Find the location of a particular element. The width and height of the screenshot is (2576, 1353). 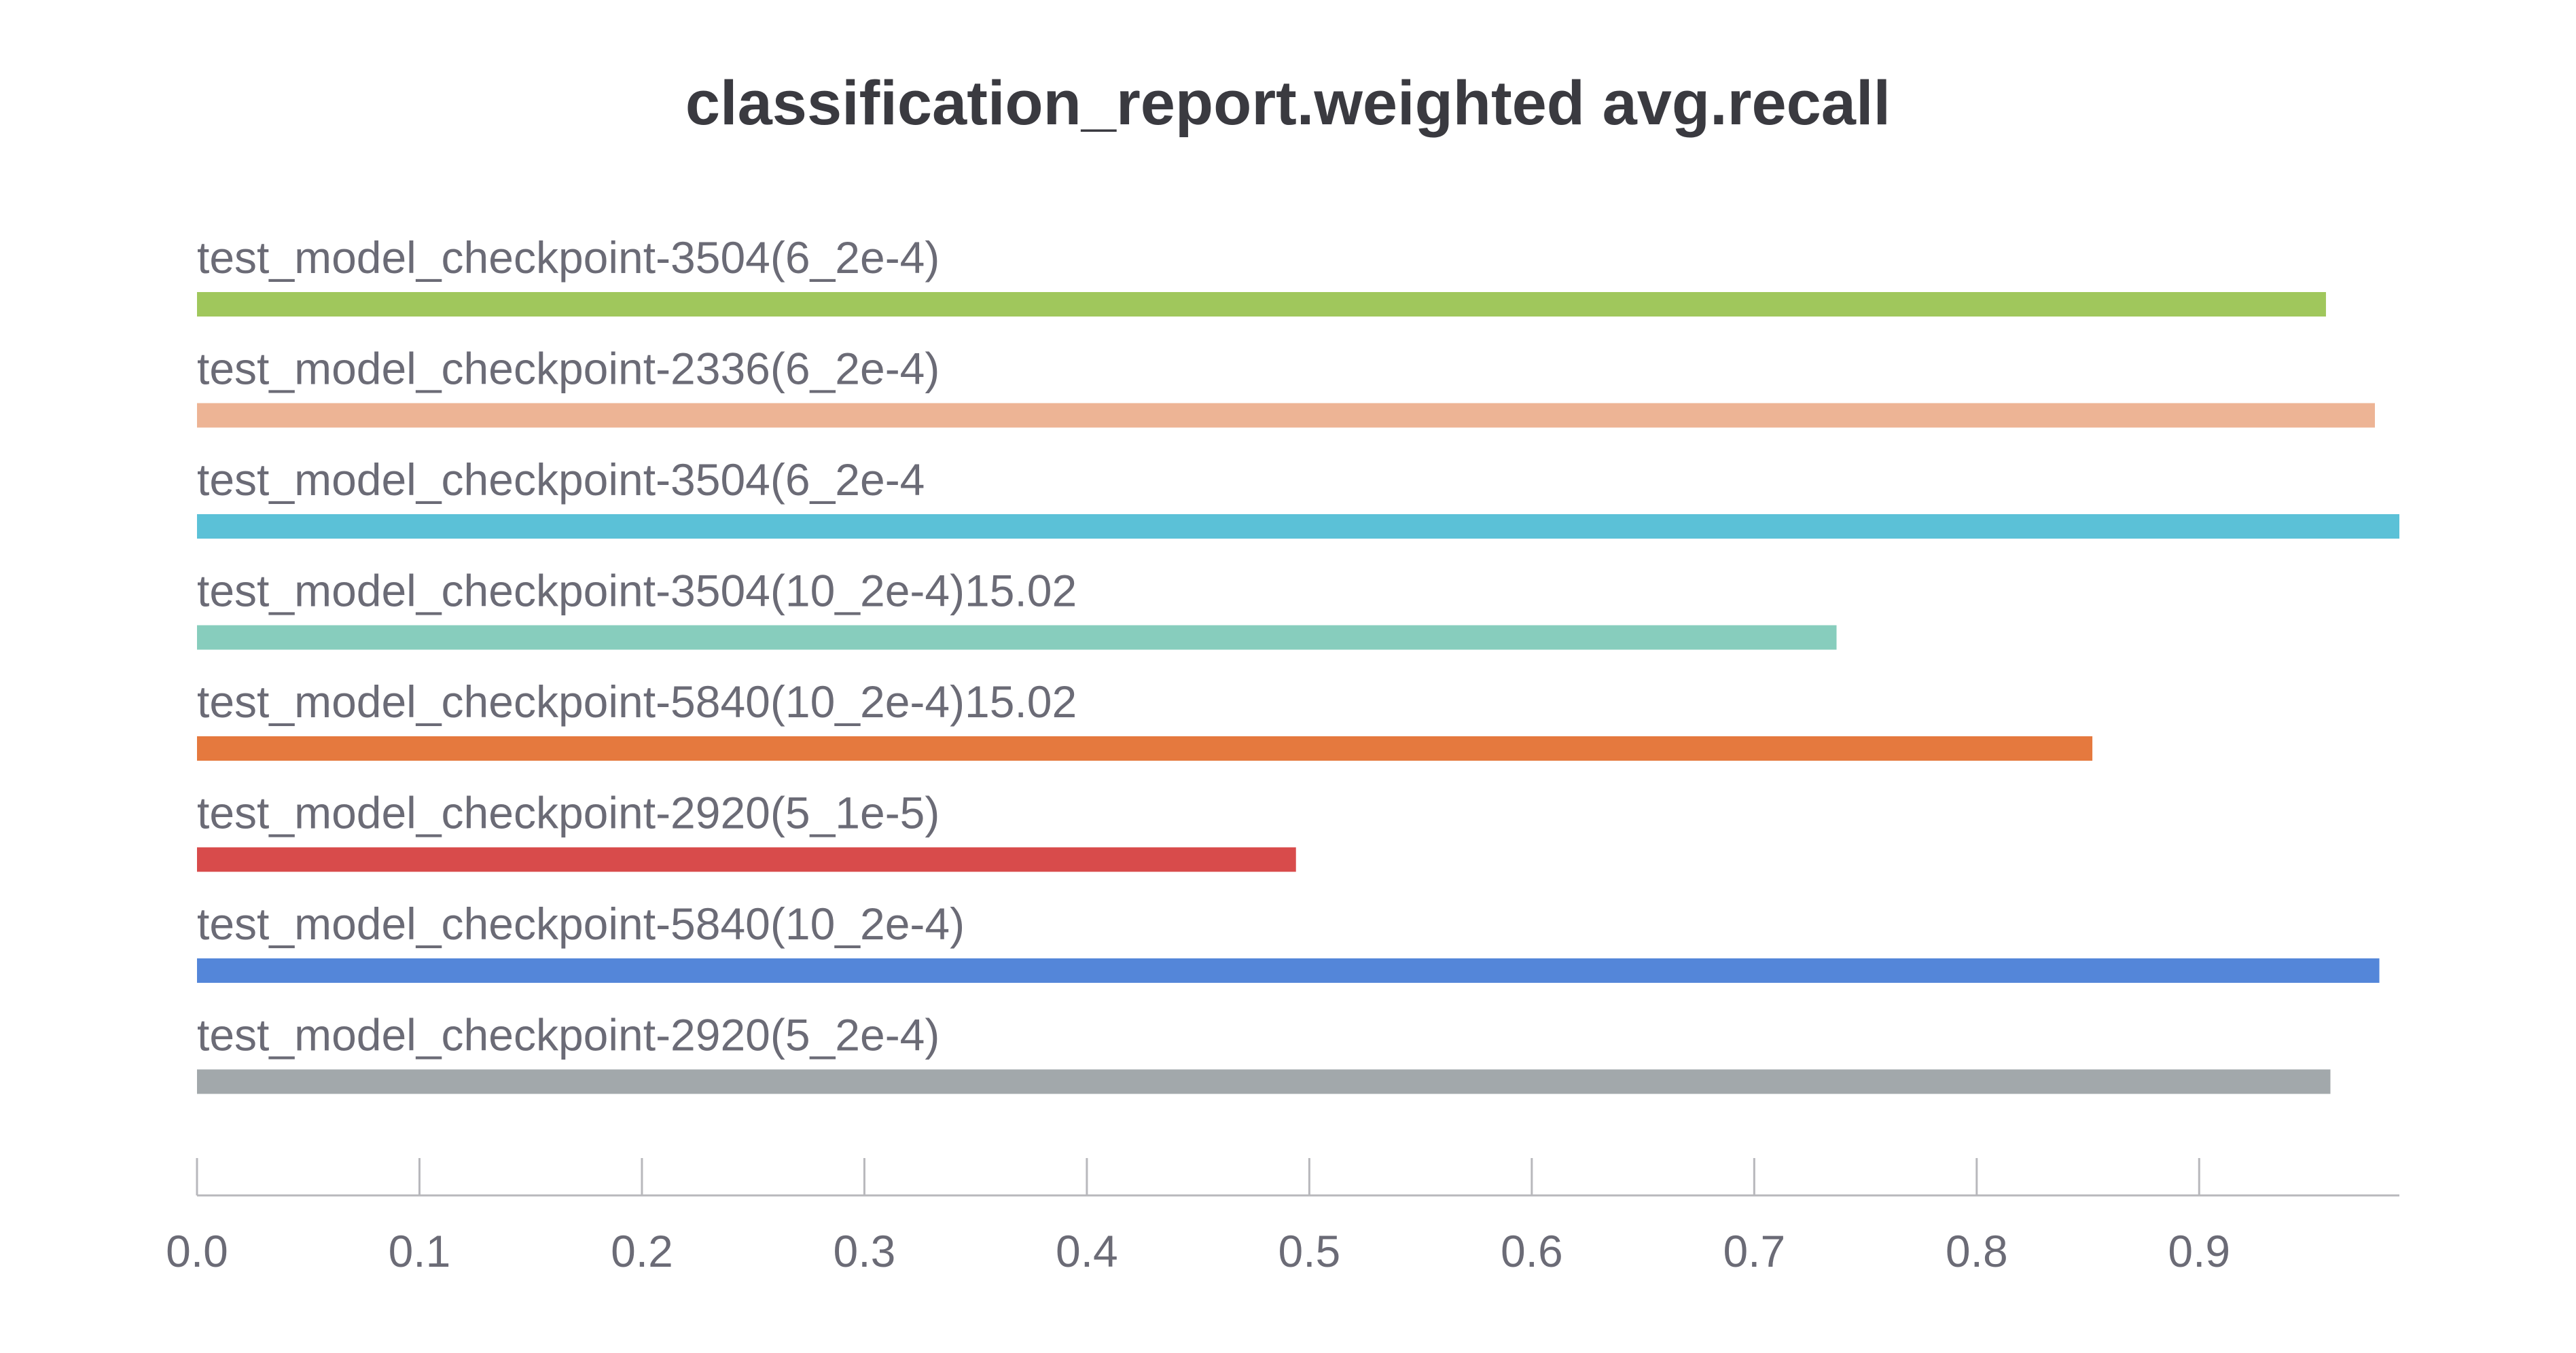

x-tick-label: 0.8 is located at coordinates (1977, 1251).